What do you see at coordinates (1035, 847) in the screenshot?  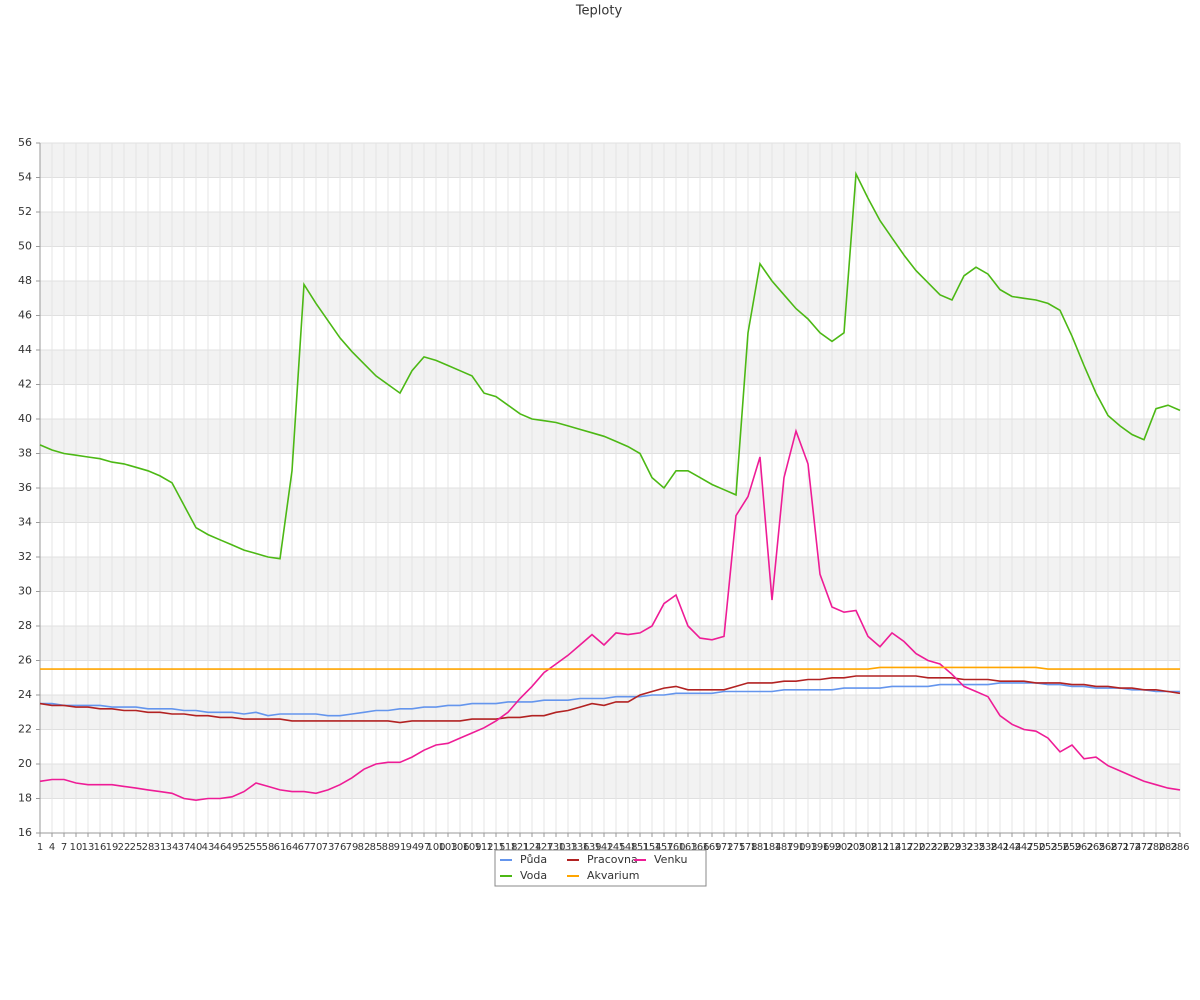 I see `x-tick-label: 250` at bounding box center [1035, 847].